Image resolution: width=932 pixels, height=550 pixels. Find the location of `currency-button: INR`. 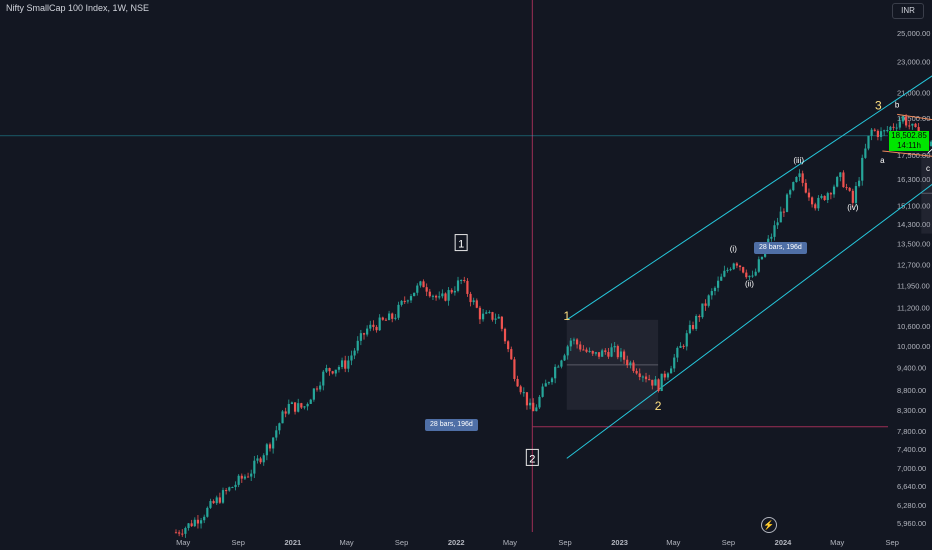

currency-button: INR is located at coordinates (908, 11).